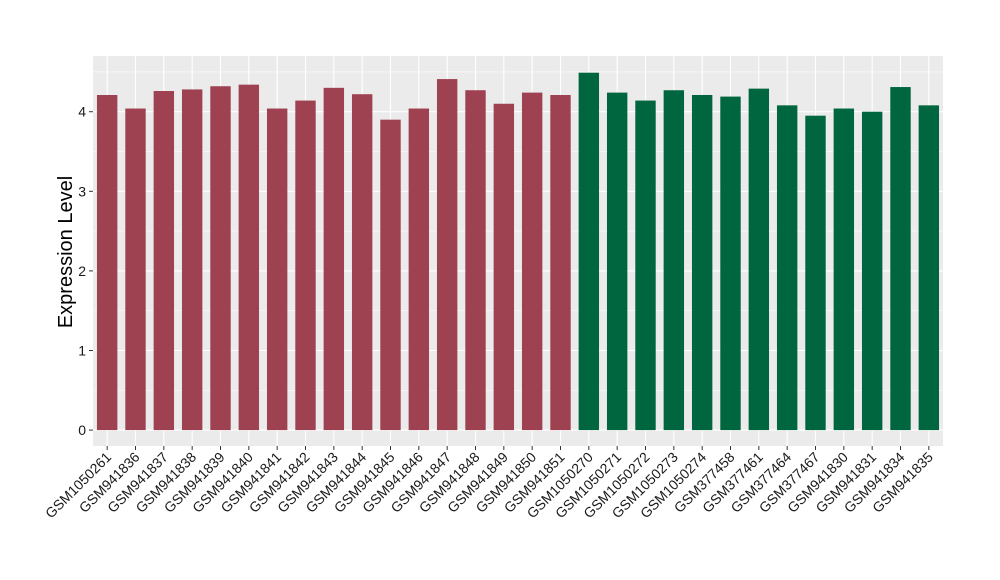 The image size is (1000, 580). What do you see at coordinates (192, 260) in the screenshot?
I see `bar-GSM941838` at bounding box center [192, 260].